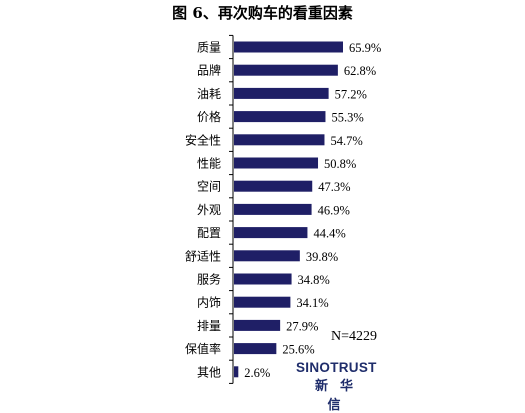 The image size is (525, 413). Describe the element at coordinates (346, 141) in the screenshot. I see `value-label: 54.7%` at that location.